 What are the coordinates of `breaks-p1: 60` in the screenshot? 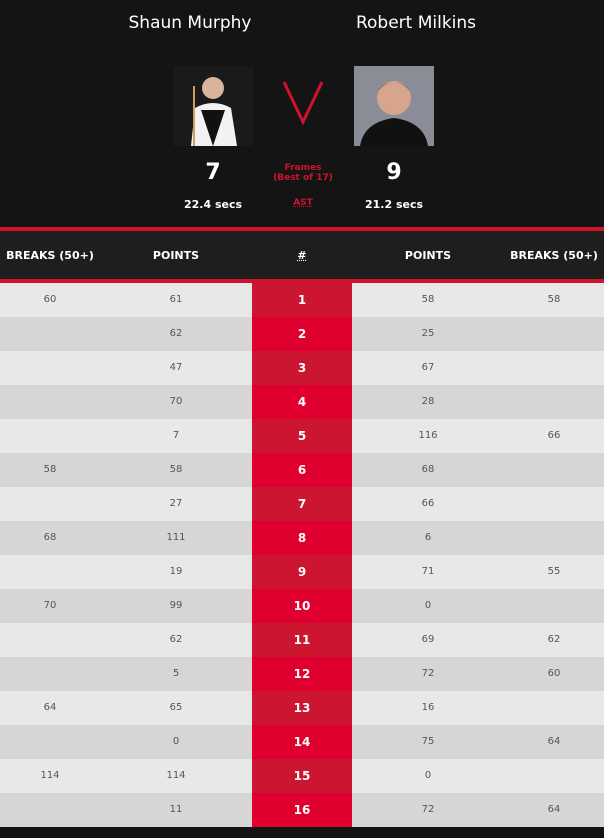 It's located at (50, 299).